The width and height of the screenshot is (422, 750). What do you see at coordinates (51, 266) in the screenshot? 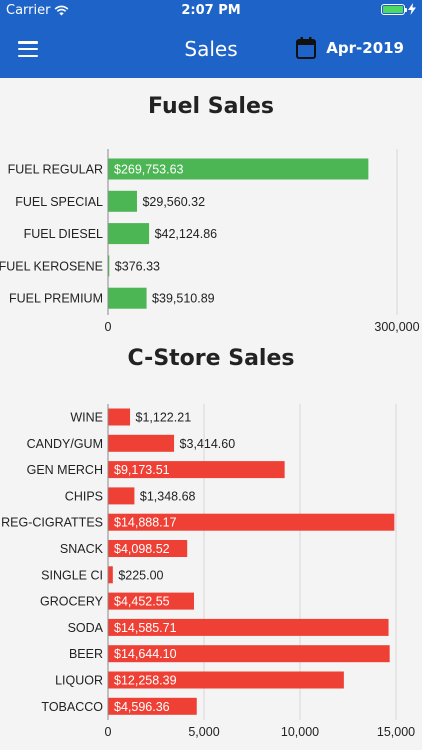
I see `category-label: FUEL KEROSENE` at bounding box center [51, 266].